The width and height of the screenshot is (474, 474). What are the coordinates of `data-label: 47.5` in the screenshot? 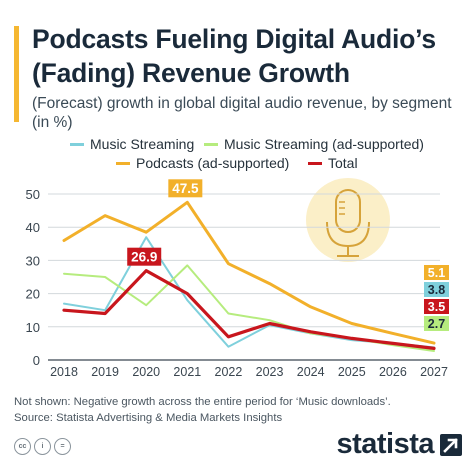 It's located at (185, 188).